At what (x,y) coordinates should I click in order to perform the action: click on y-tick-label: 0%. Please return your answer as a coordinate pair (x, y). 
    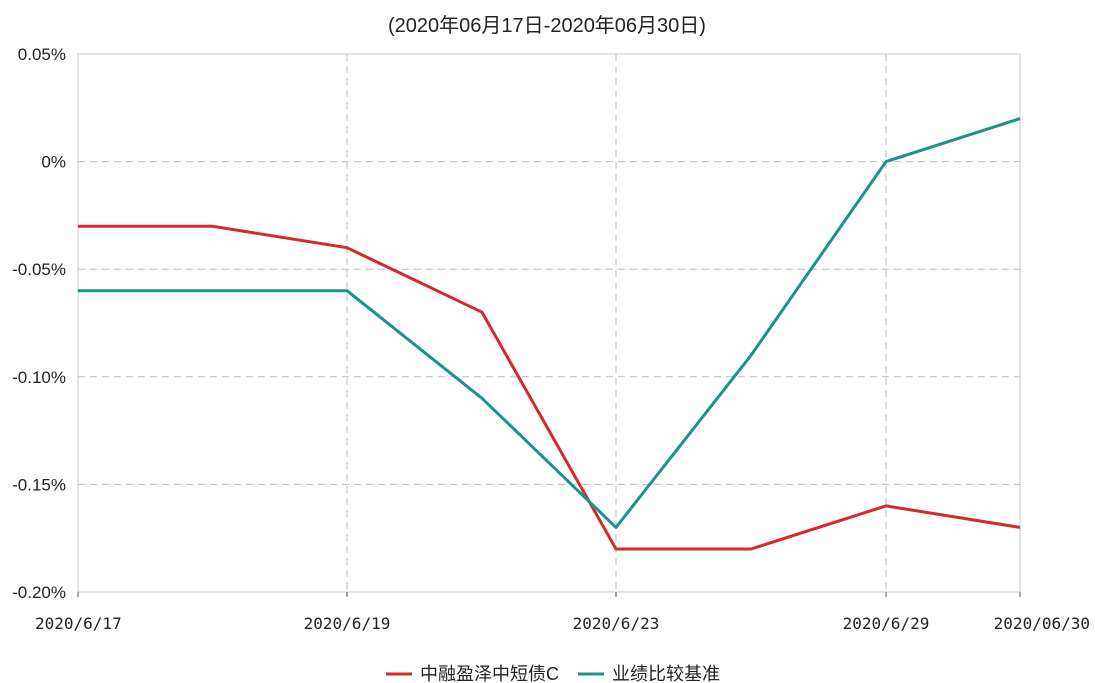
    Looking at the image, I should click on (53, 162).